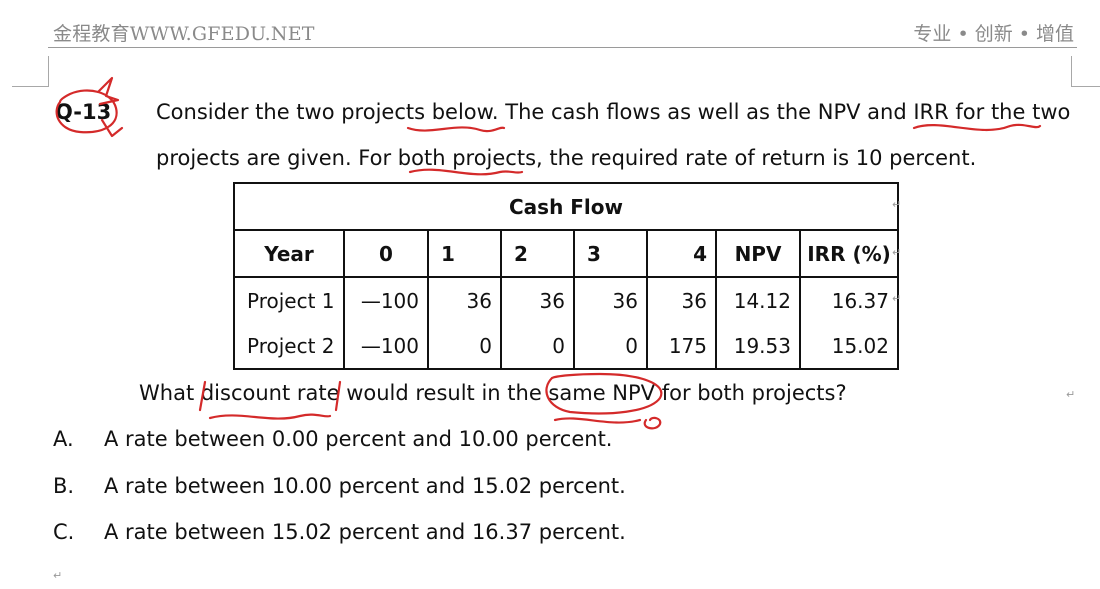 The image size is (1100, 589). I want to click on option-letter-a: A., so click(63, 439).